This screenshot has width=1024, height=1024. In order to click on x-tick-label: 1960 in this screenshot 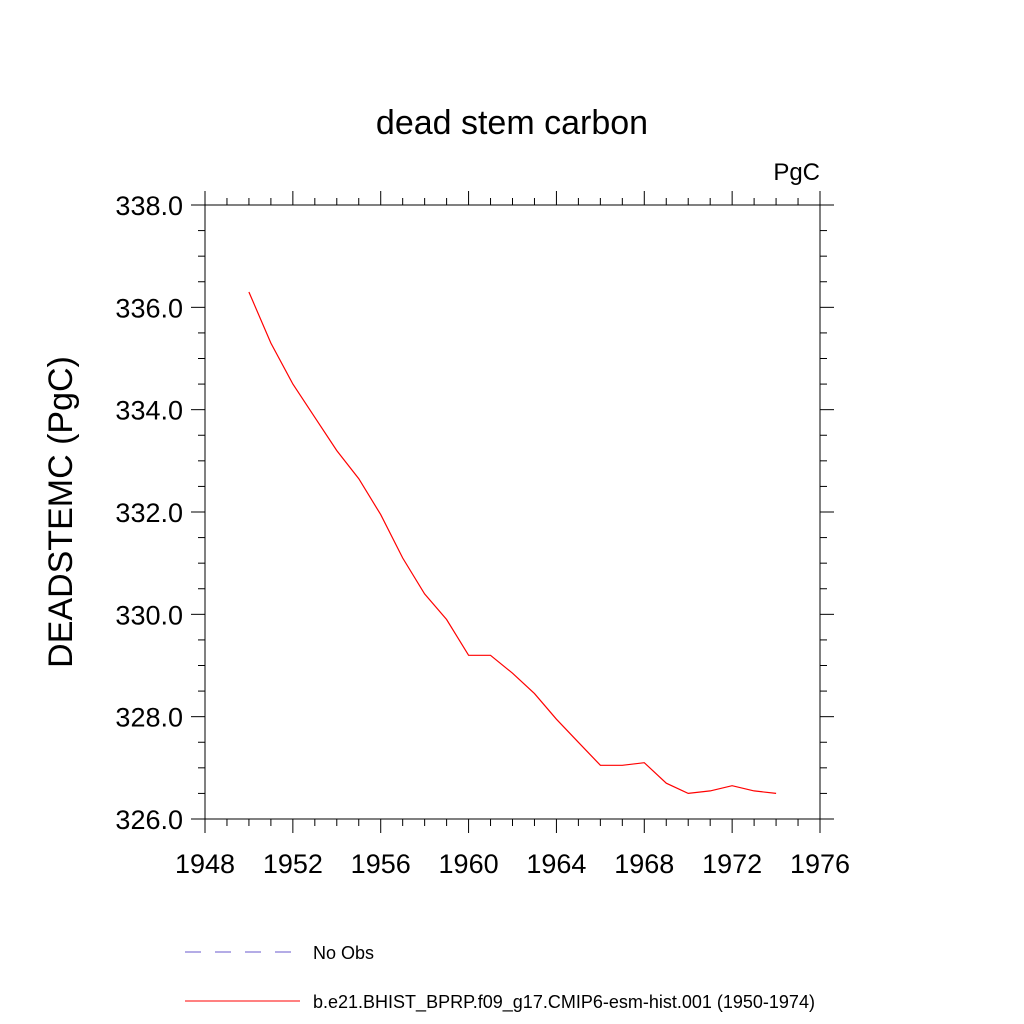, I will do `click(469, 864)`.